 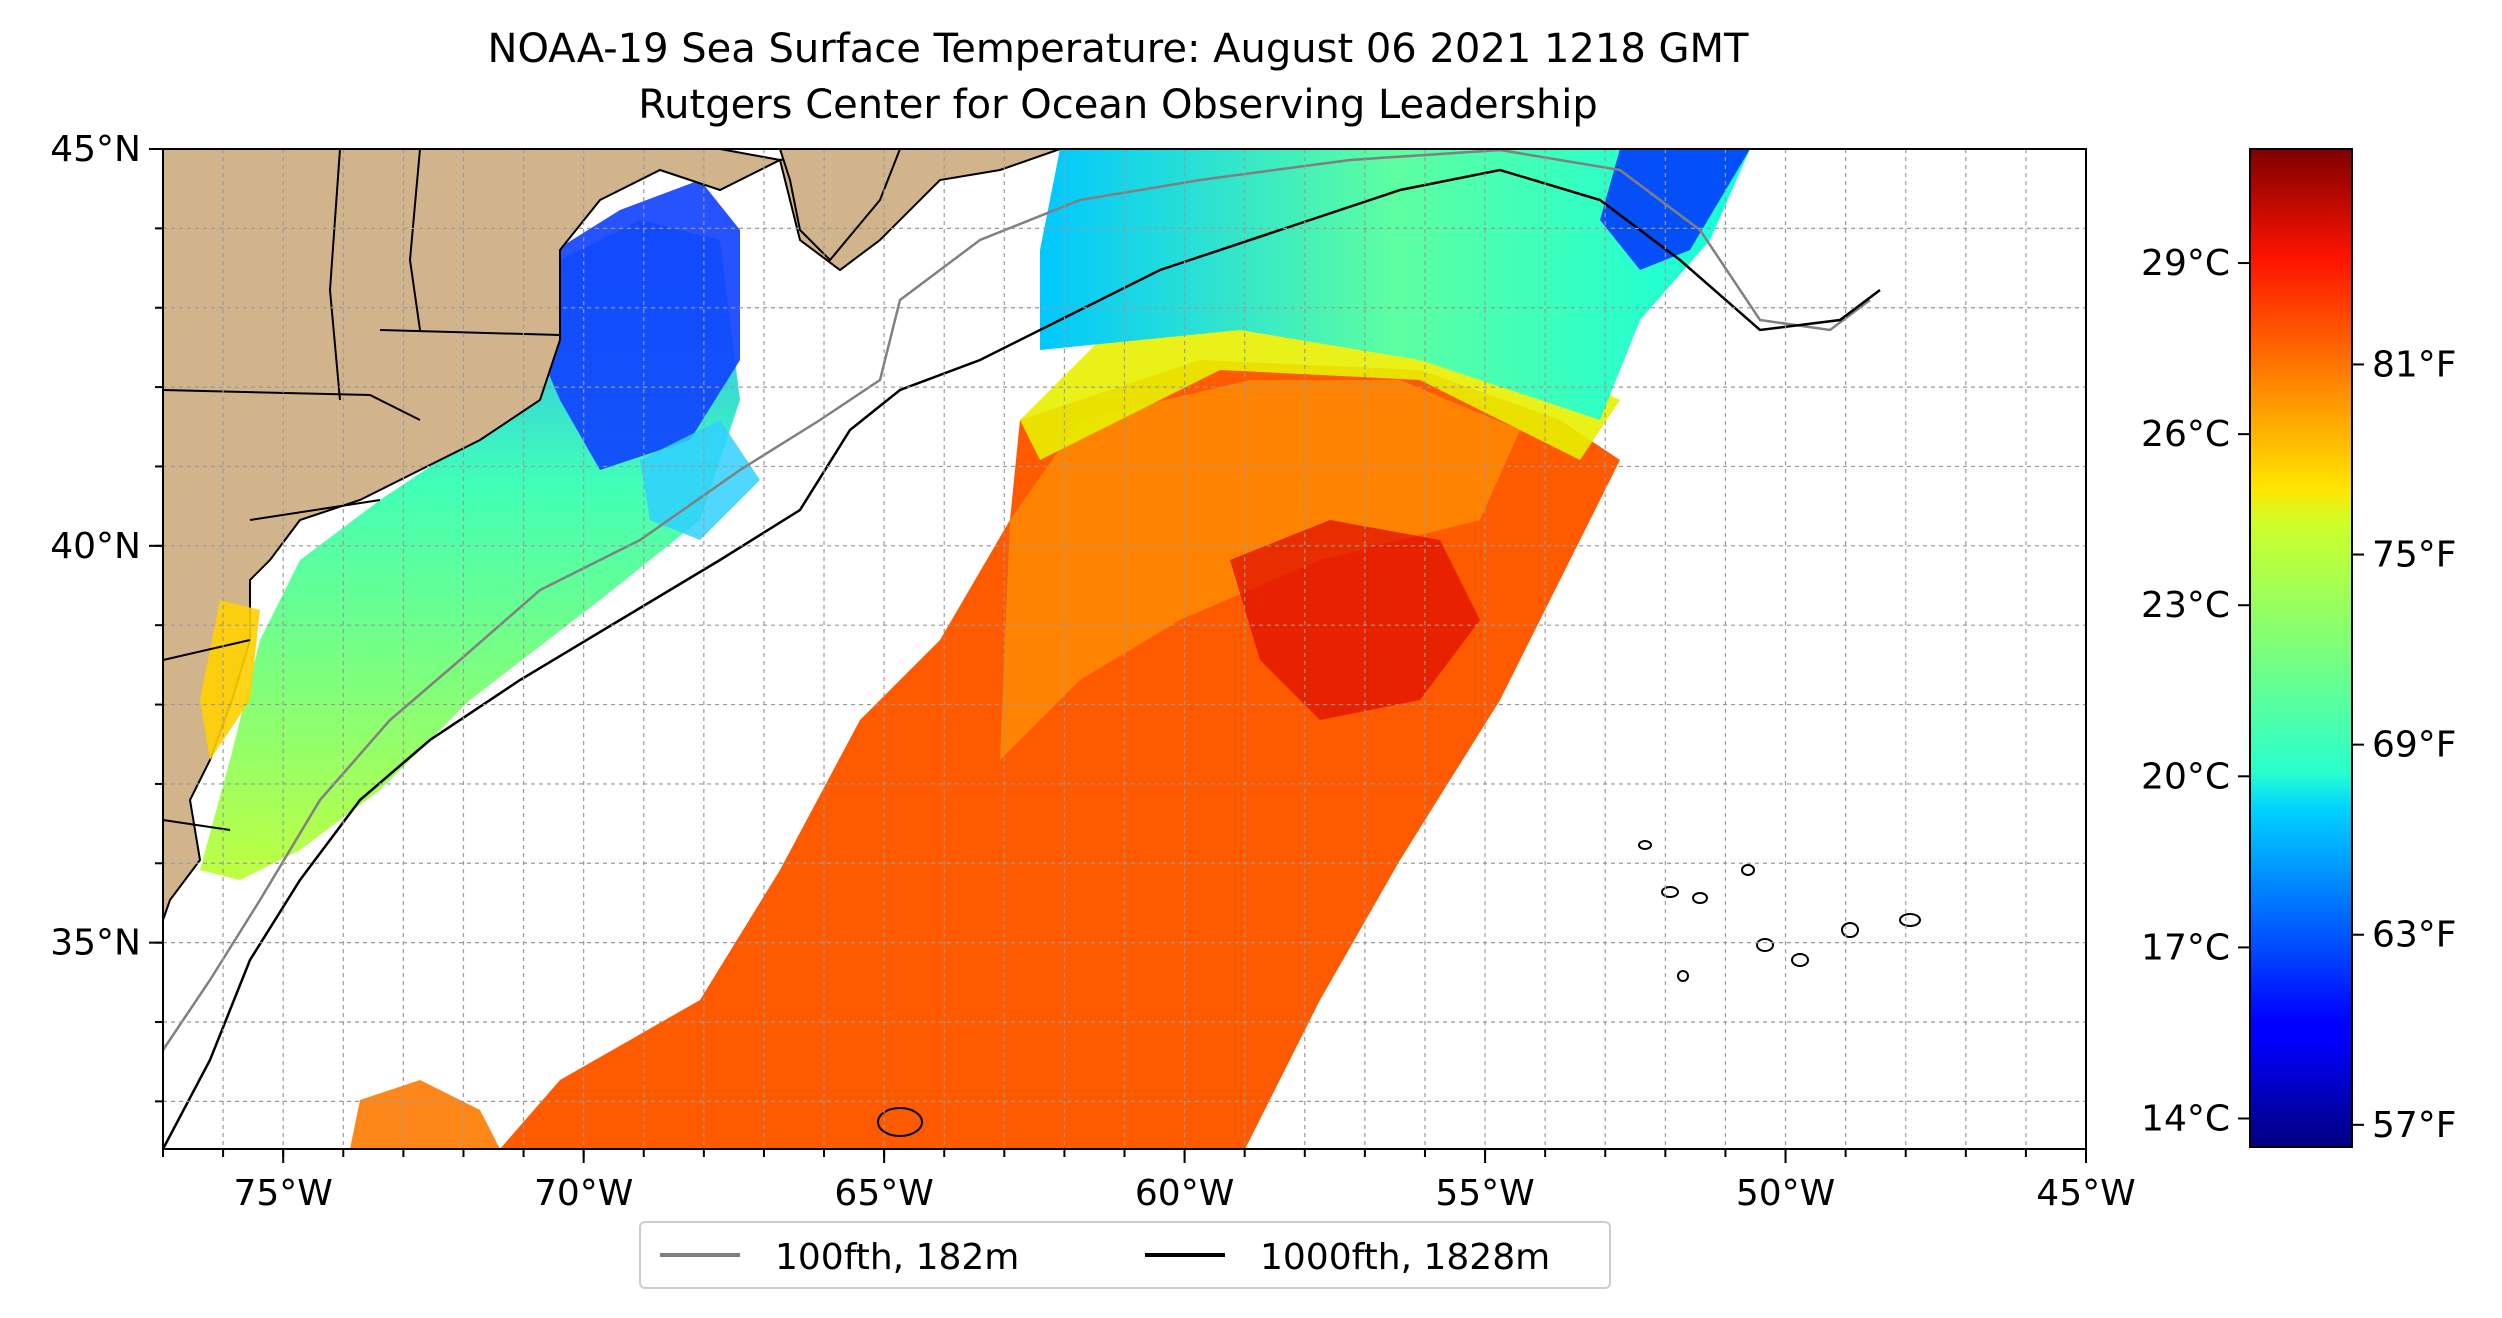 I want to click on colorbar-gradient, so click(x=2301, y=648).